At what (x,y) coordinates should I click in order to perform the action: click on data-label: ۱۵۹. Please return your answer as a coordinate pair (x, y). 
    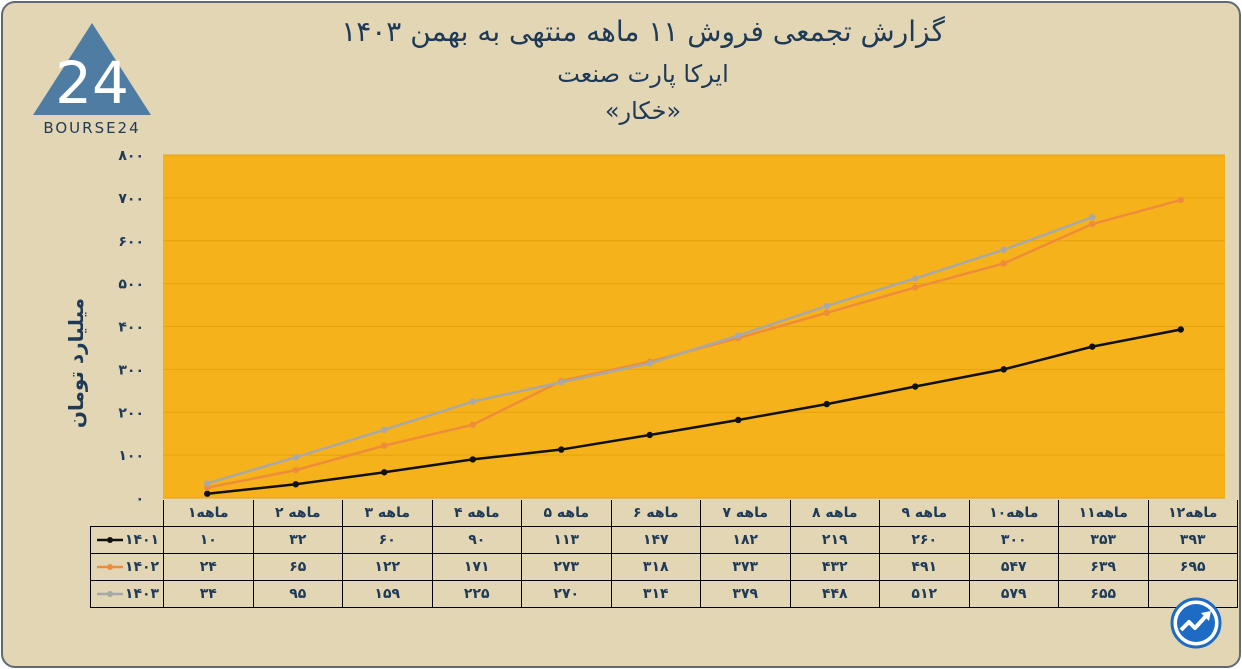
    Looking at the image, I should click on (387, 594).